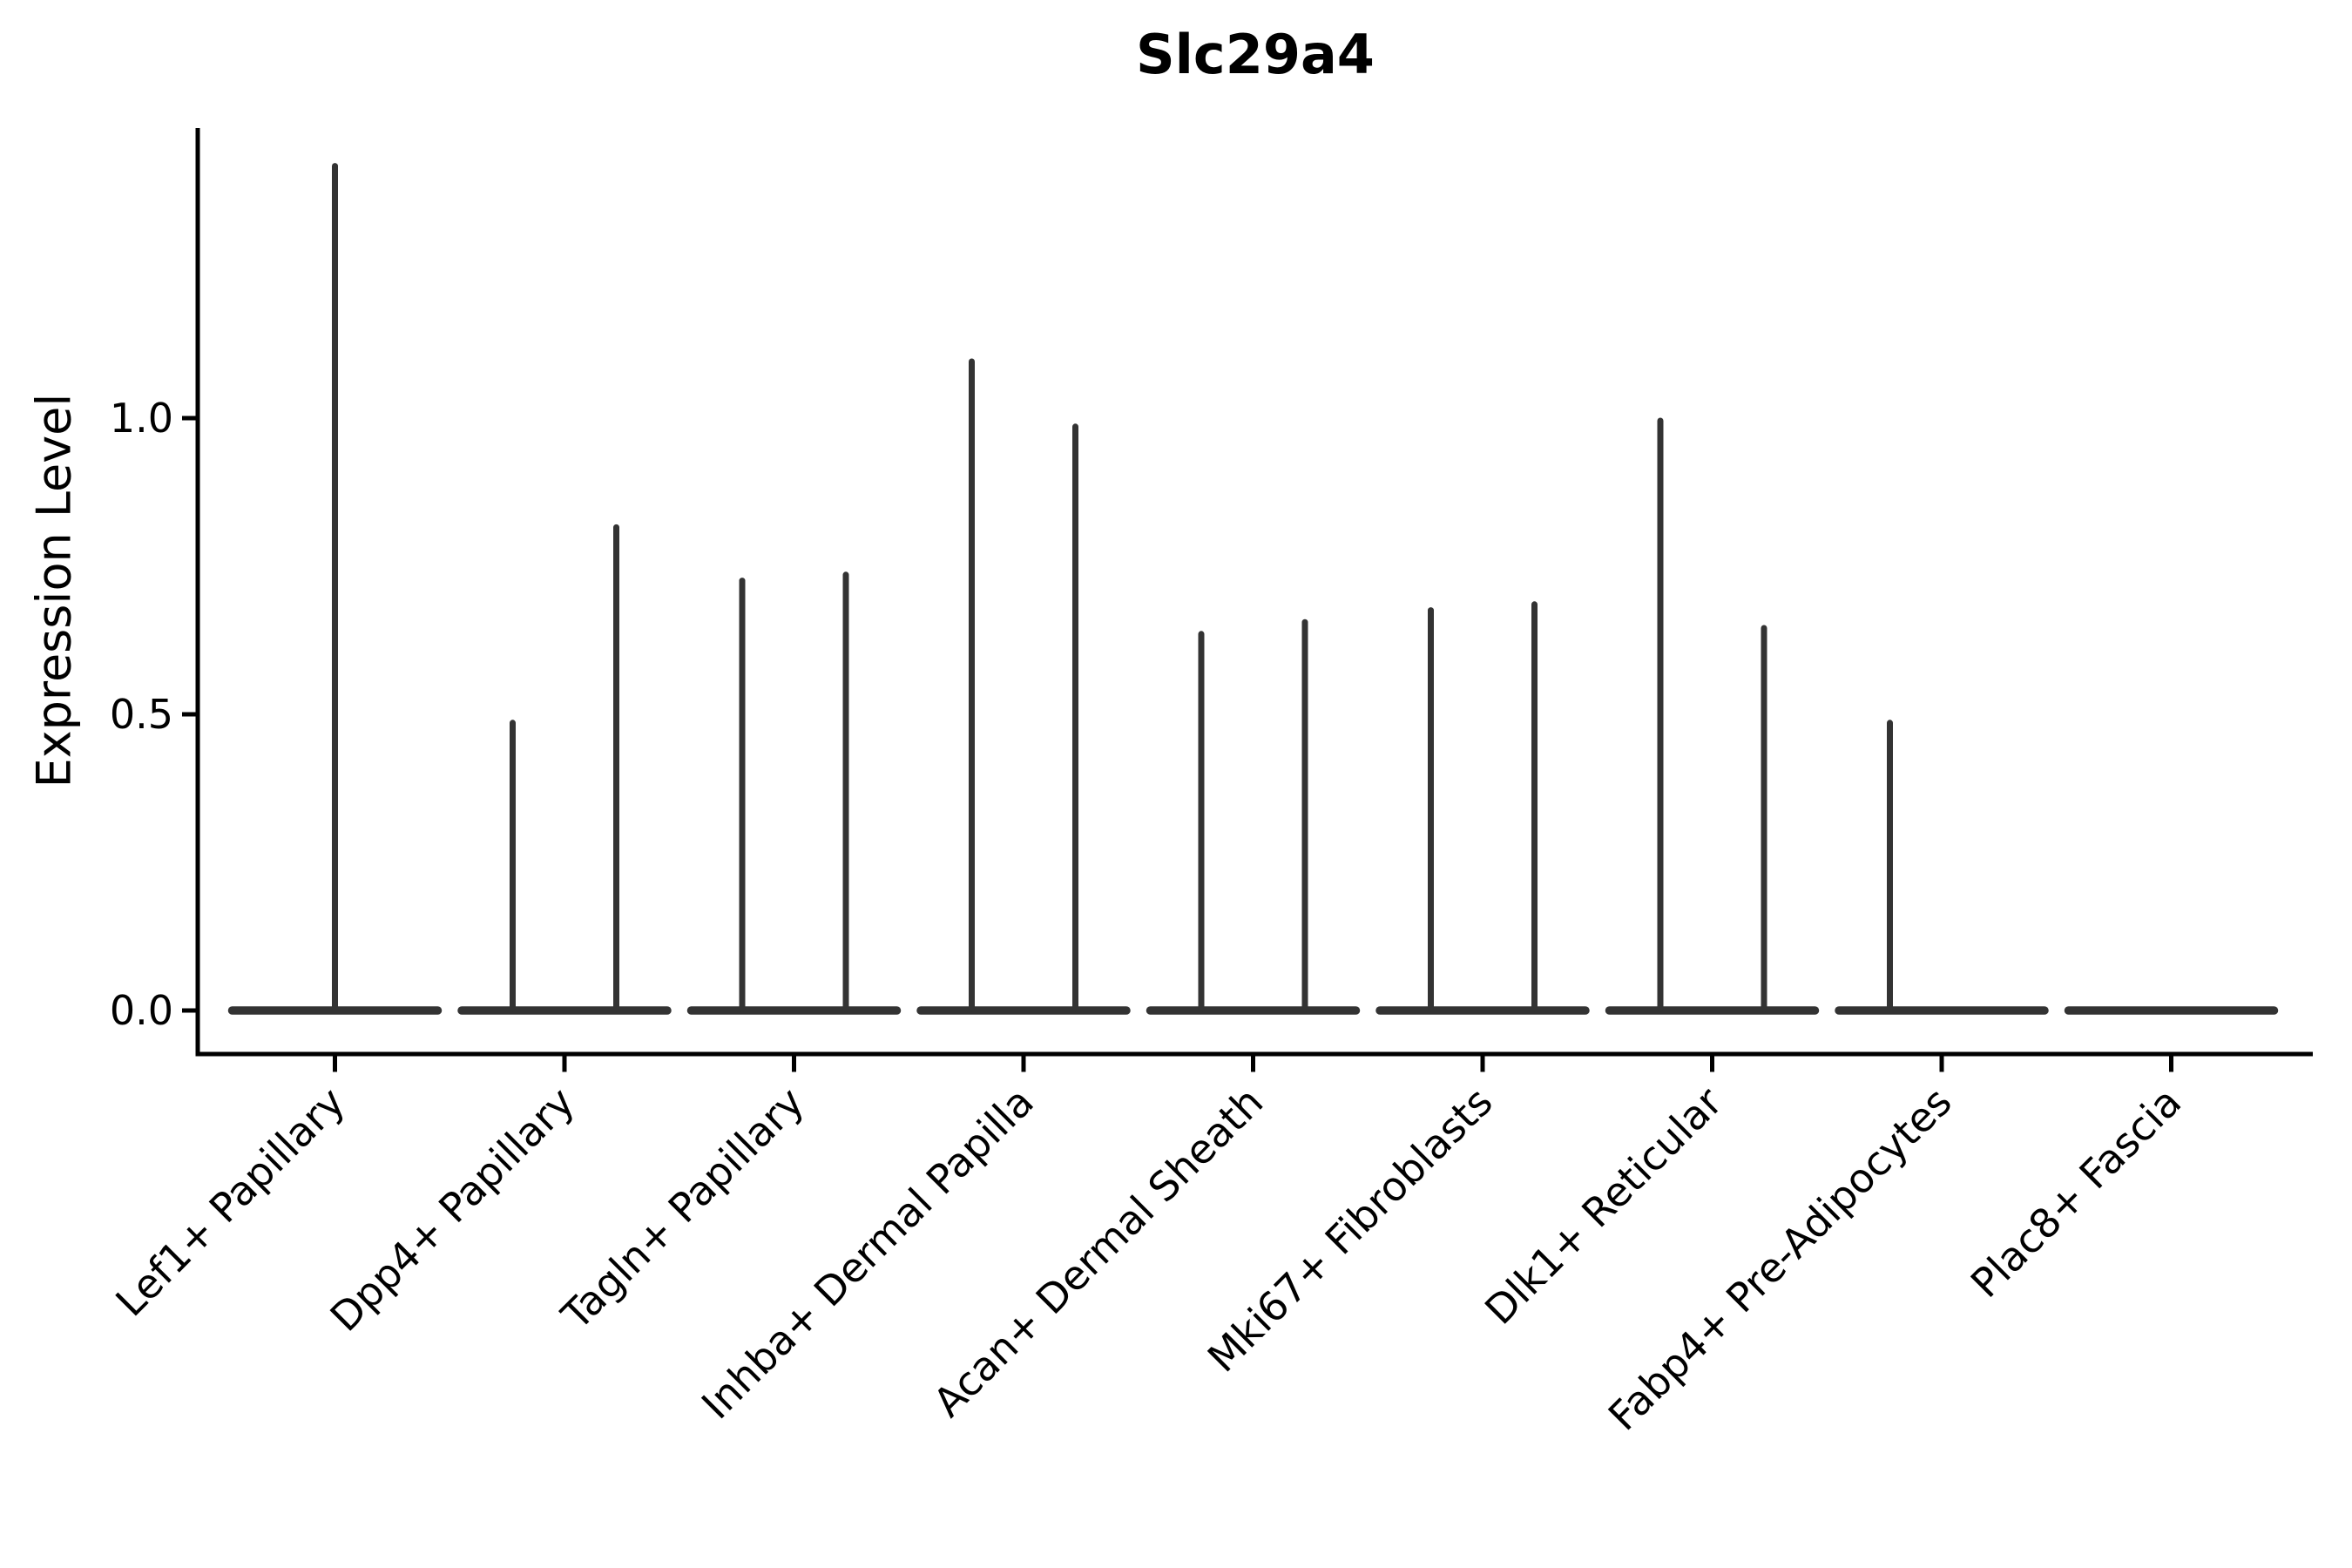 The image size is (2352, 1568). I want to click on y-tick-label: 1.0, so click(141, 418).